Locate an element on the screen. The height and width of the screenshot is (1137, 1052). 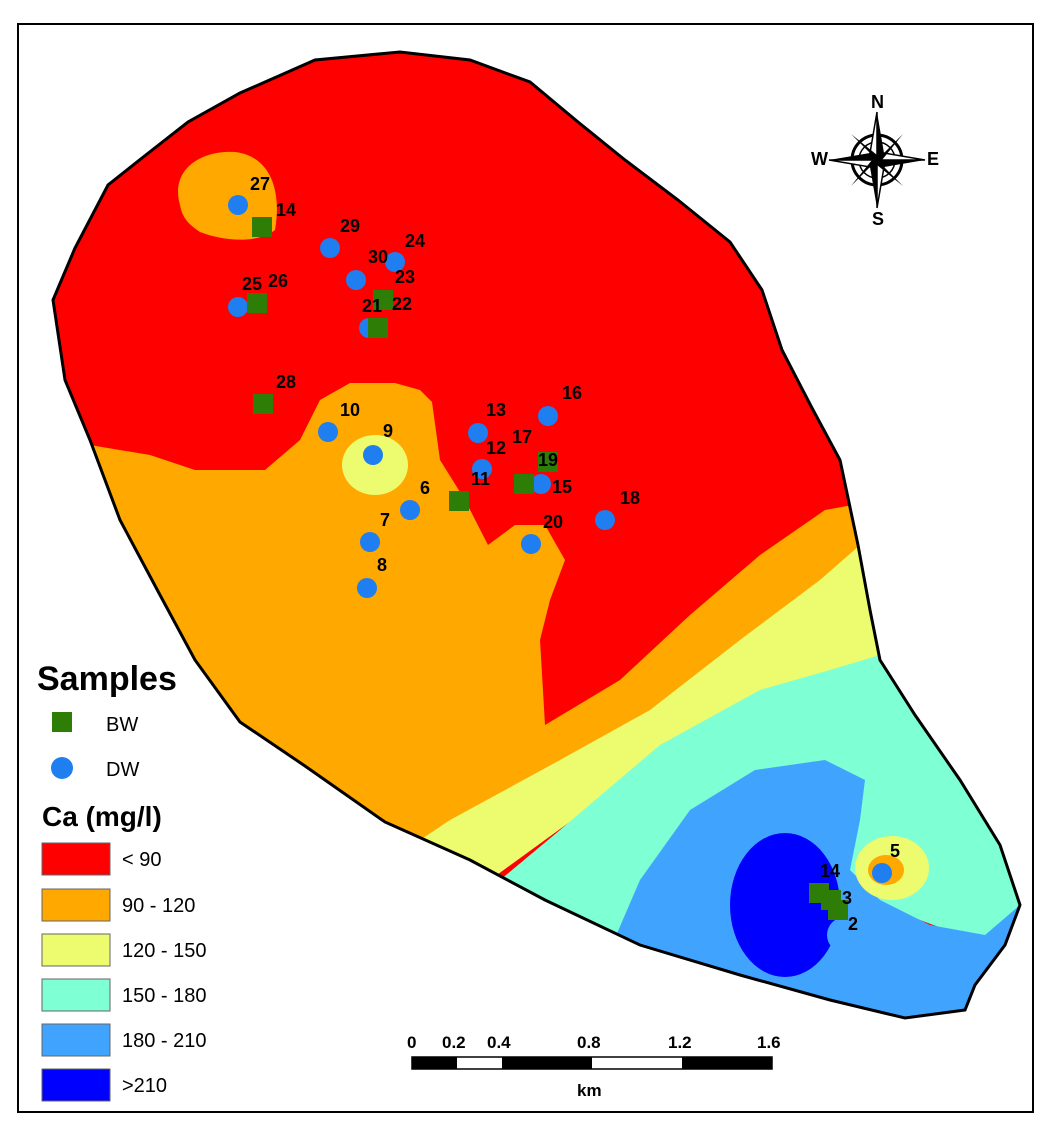
dw-label-9: 9 is located at coordinates (388, 431).